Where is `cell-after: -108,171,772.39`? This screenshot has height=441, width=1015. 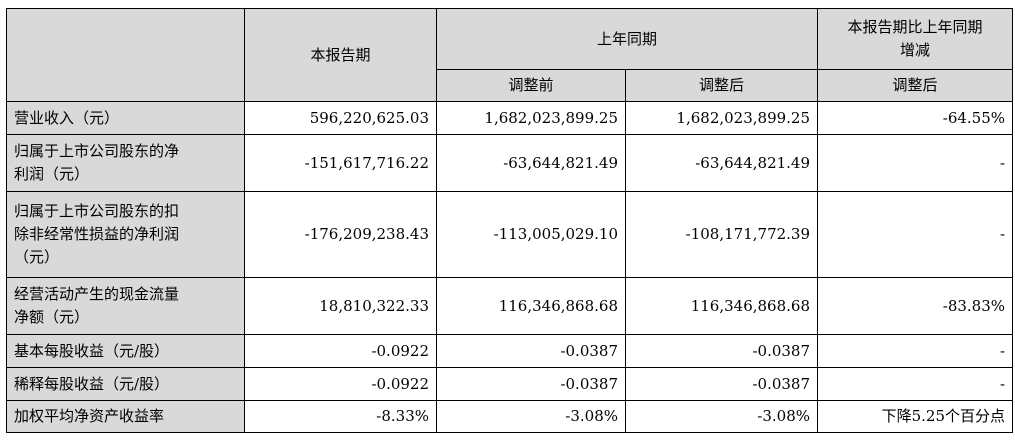
cell-after: -108,171,772.39 is located at coordinates (721, 234).